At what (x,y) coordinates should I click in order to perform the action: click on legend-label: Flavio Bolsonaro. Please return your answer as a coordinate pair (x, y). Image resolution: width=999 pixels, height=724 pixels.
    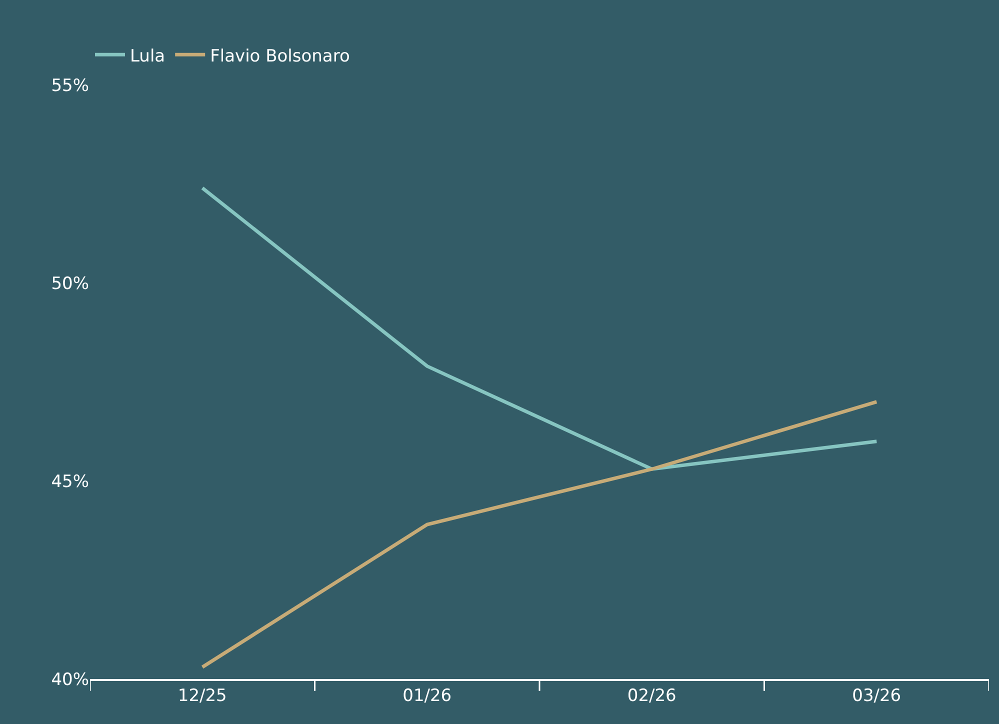
    Looking at the image, I should click on (280, 56).